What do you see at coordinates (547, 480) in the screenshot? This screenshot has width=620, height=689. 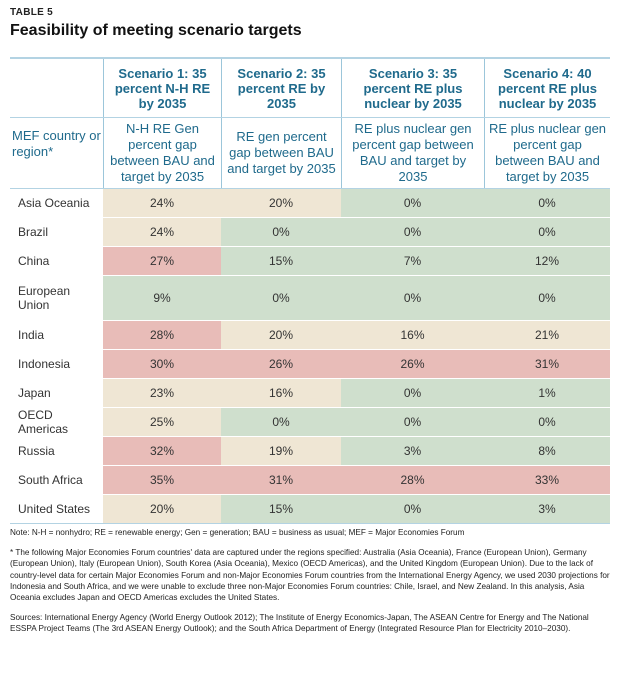 I see `gap-cell: 33%` at bounding box center [547, 480].